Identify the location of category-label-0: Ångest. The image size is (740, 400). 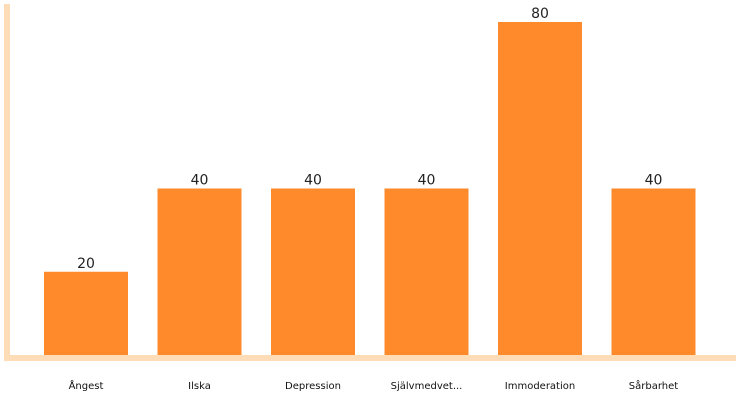
(86, 385).